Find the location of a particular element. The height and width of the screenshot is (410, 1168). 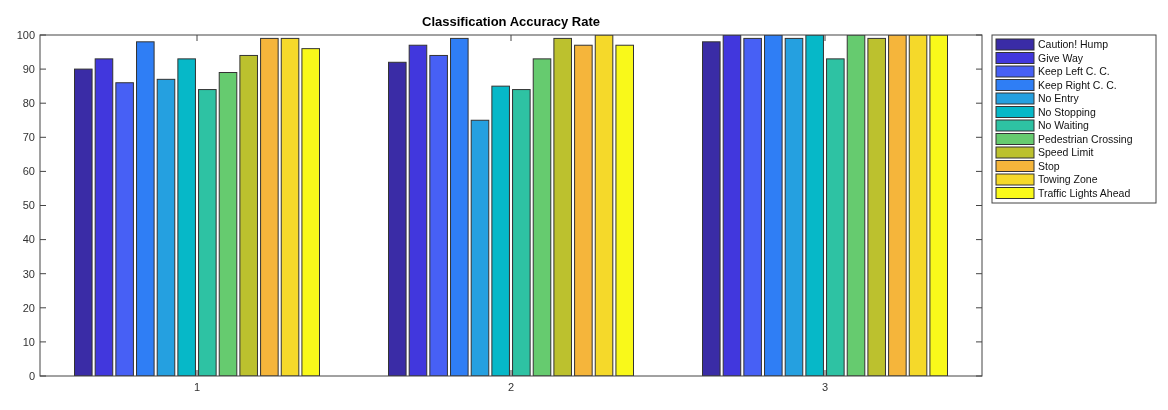

x-tick-label: 2 is located at coordinates (511, 387).